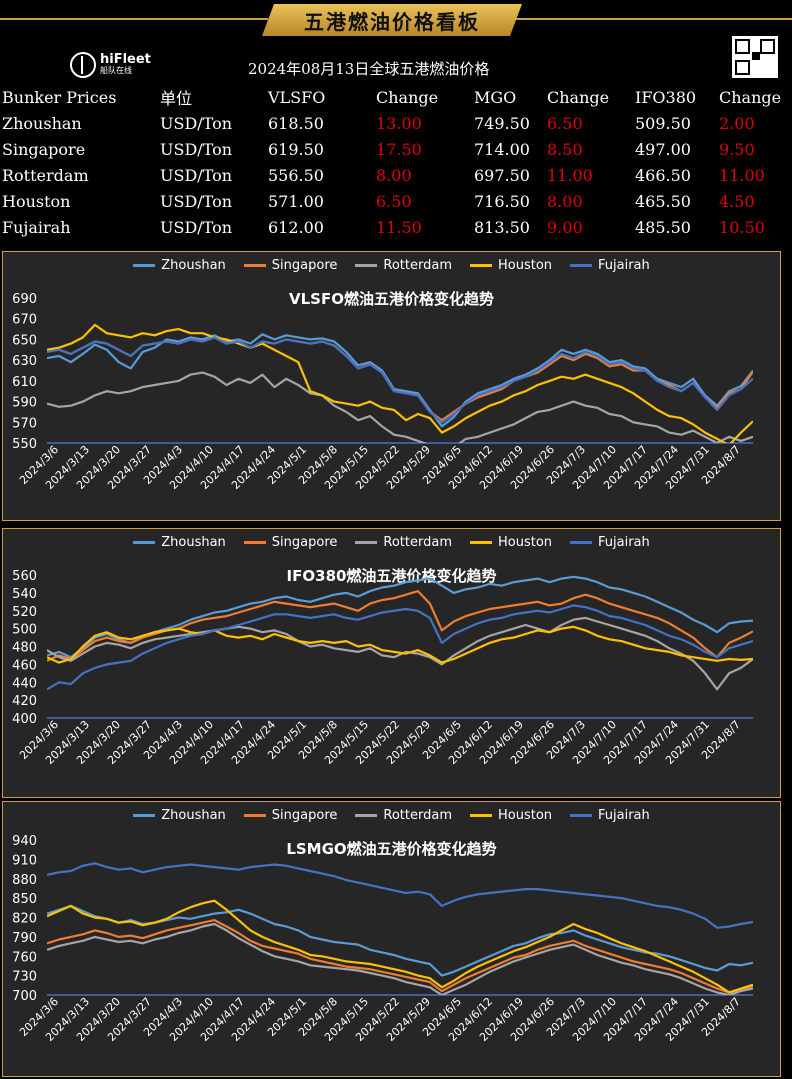  I want to click on change-cell: 8.50, so click(565, 149).